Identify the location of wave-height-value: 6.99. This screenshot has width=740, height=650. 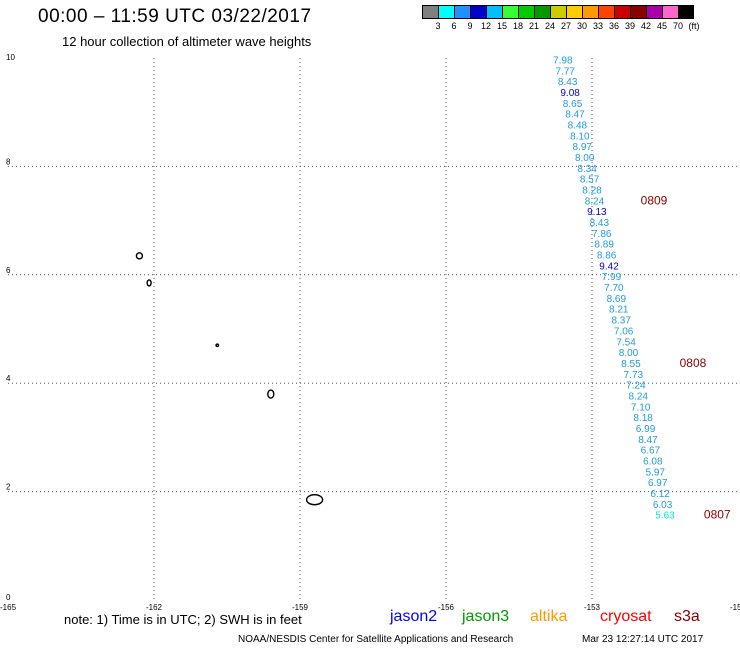
(646, 429).